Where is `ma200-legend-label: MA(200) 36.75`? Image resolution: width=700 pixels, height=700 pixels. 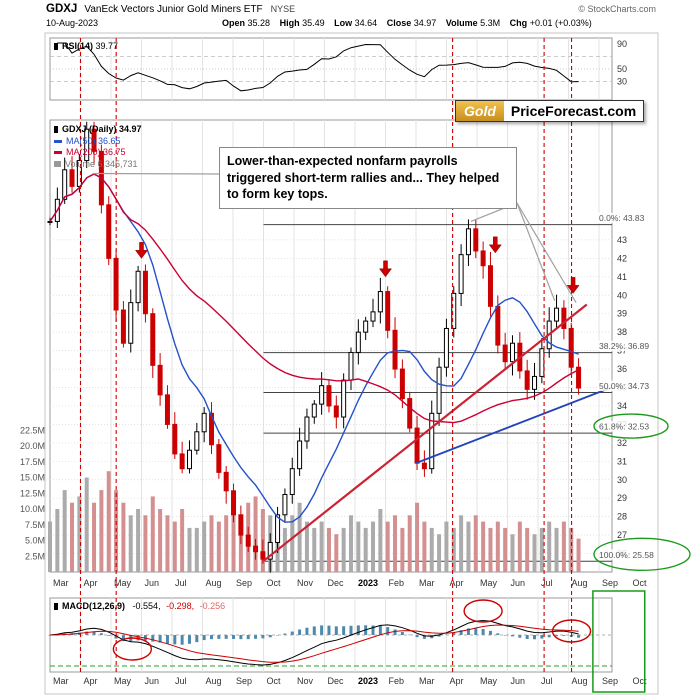 ma200-legend-label: MA(200) 36.75 is located at coordinates (96, 152).